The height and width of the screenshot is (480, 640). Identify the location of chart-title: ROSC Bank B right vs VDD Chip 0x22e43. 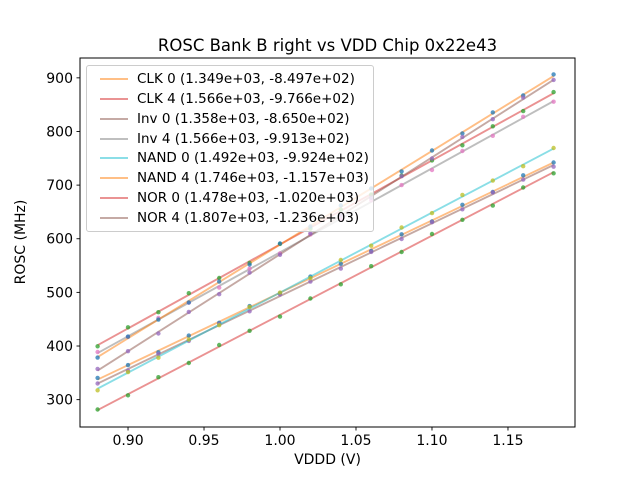
(327, 45).